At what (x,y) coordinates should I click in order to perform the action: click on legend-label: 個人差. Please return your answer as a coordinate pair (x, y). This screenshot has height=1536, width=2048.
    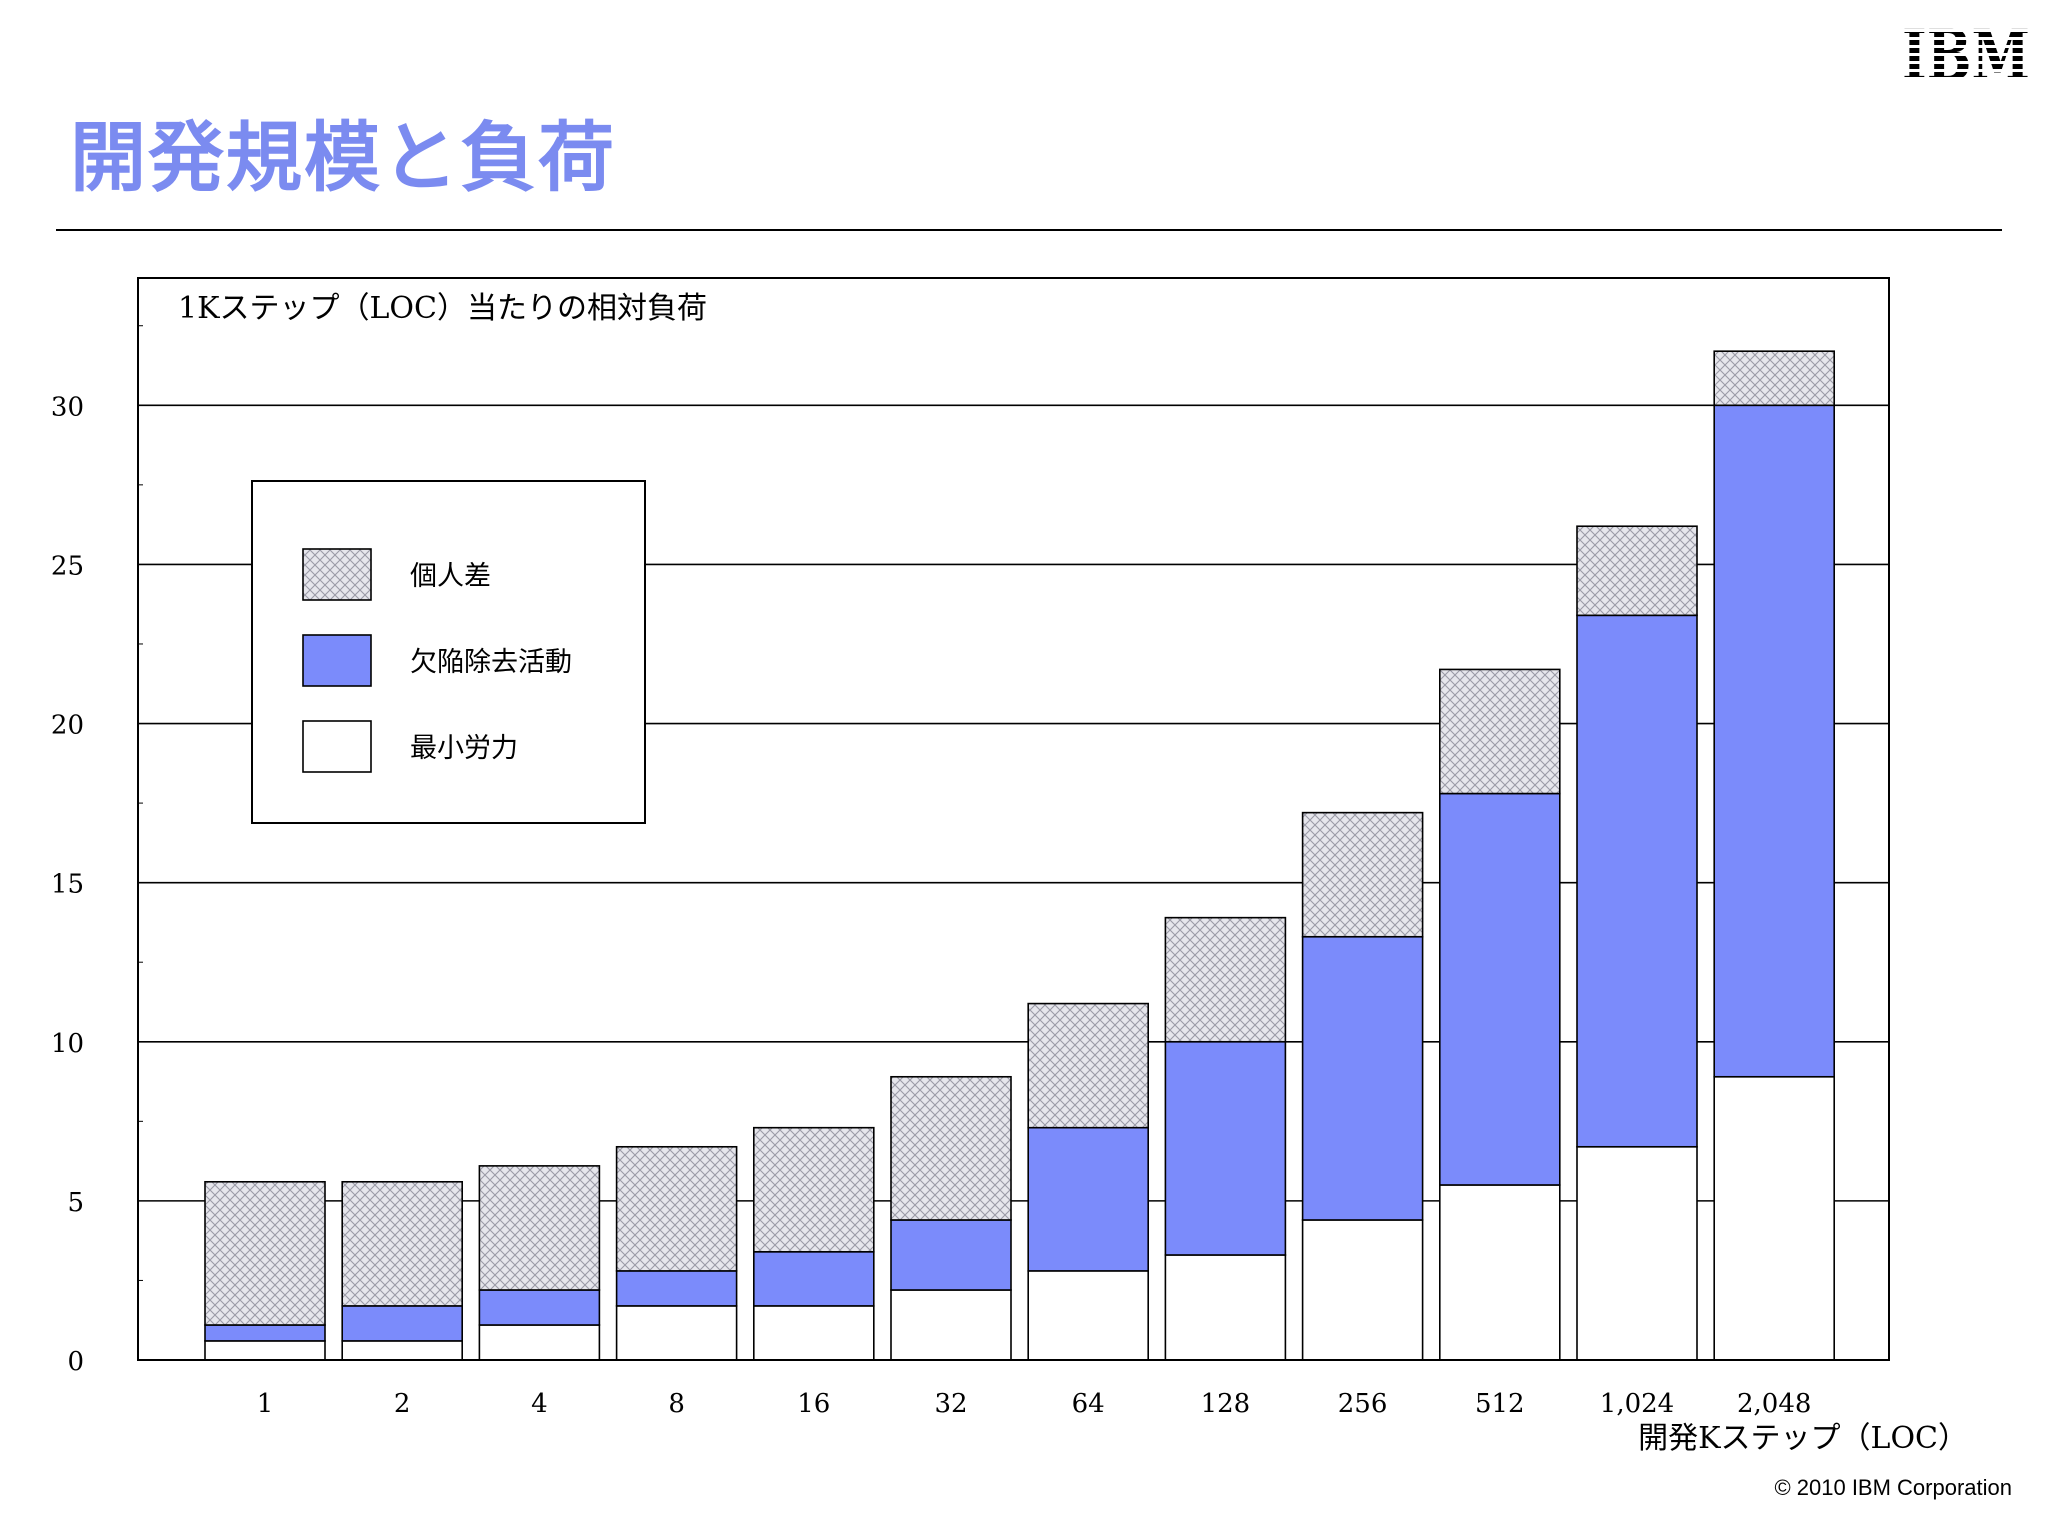
    Looking at the image, I should click on (450, 576).